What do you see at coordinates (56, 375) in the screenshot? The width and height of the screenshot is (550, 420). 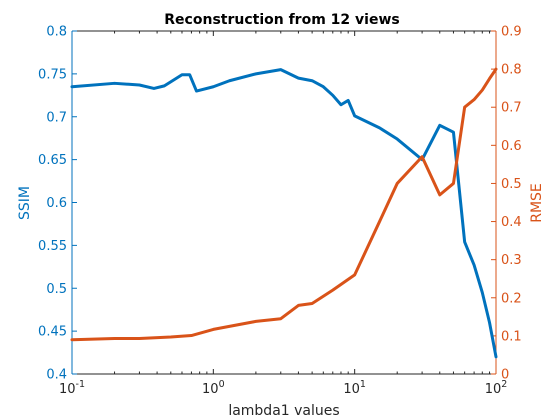 I see `y-left-tick-label: 0.4` at bounding box center [56, 375].